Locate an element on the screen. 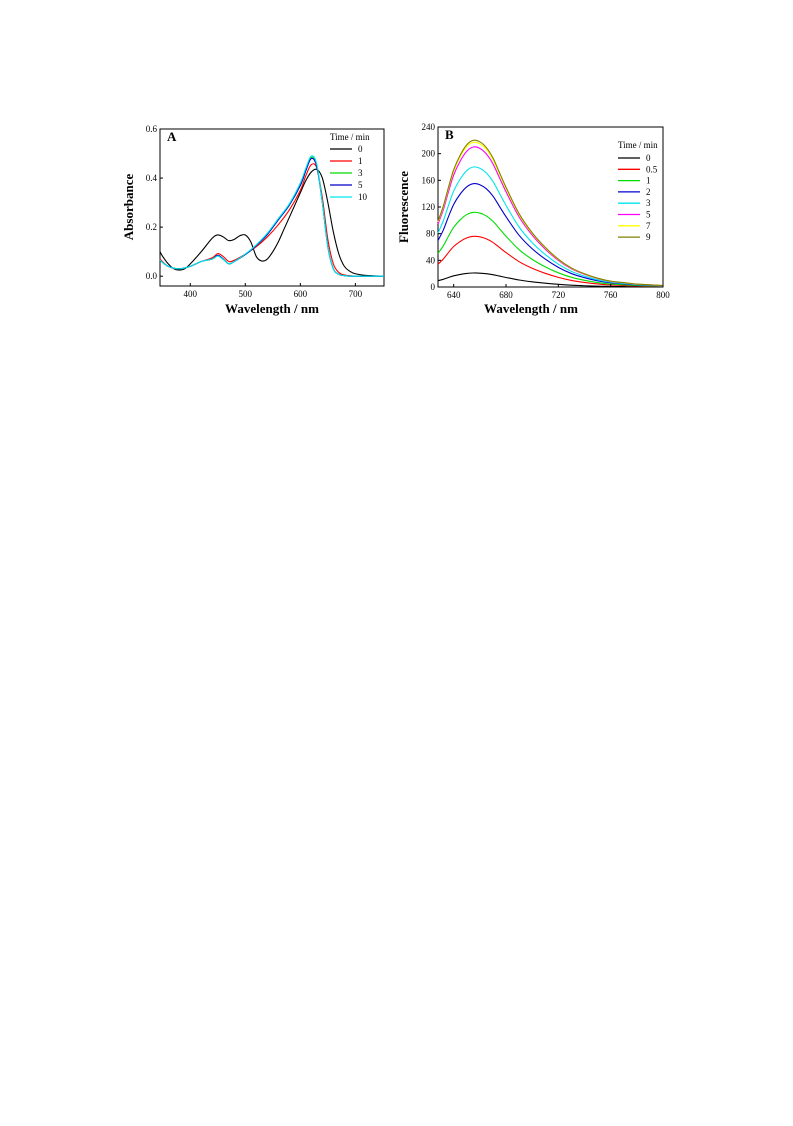 Image resolution: width=793 pixels, height=1126 pixels. legend-title-b: Time / min is located at coordinates (638, 145).